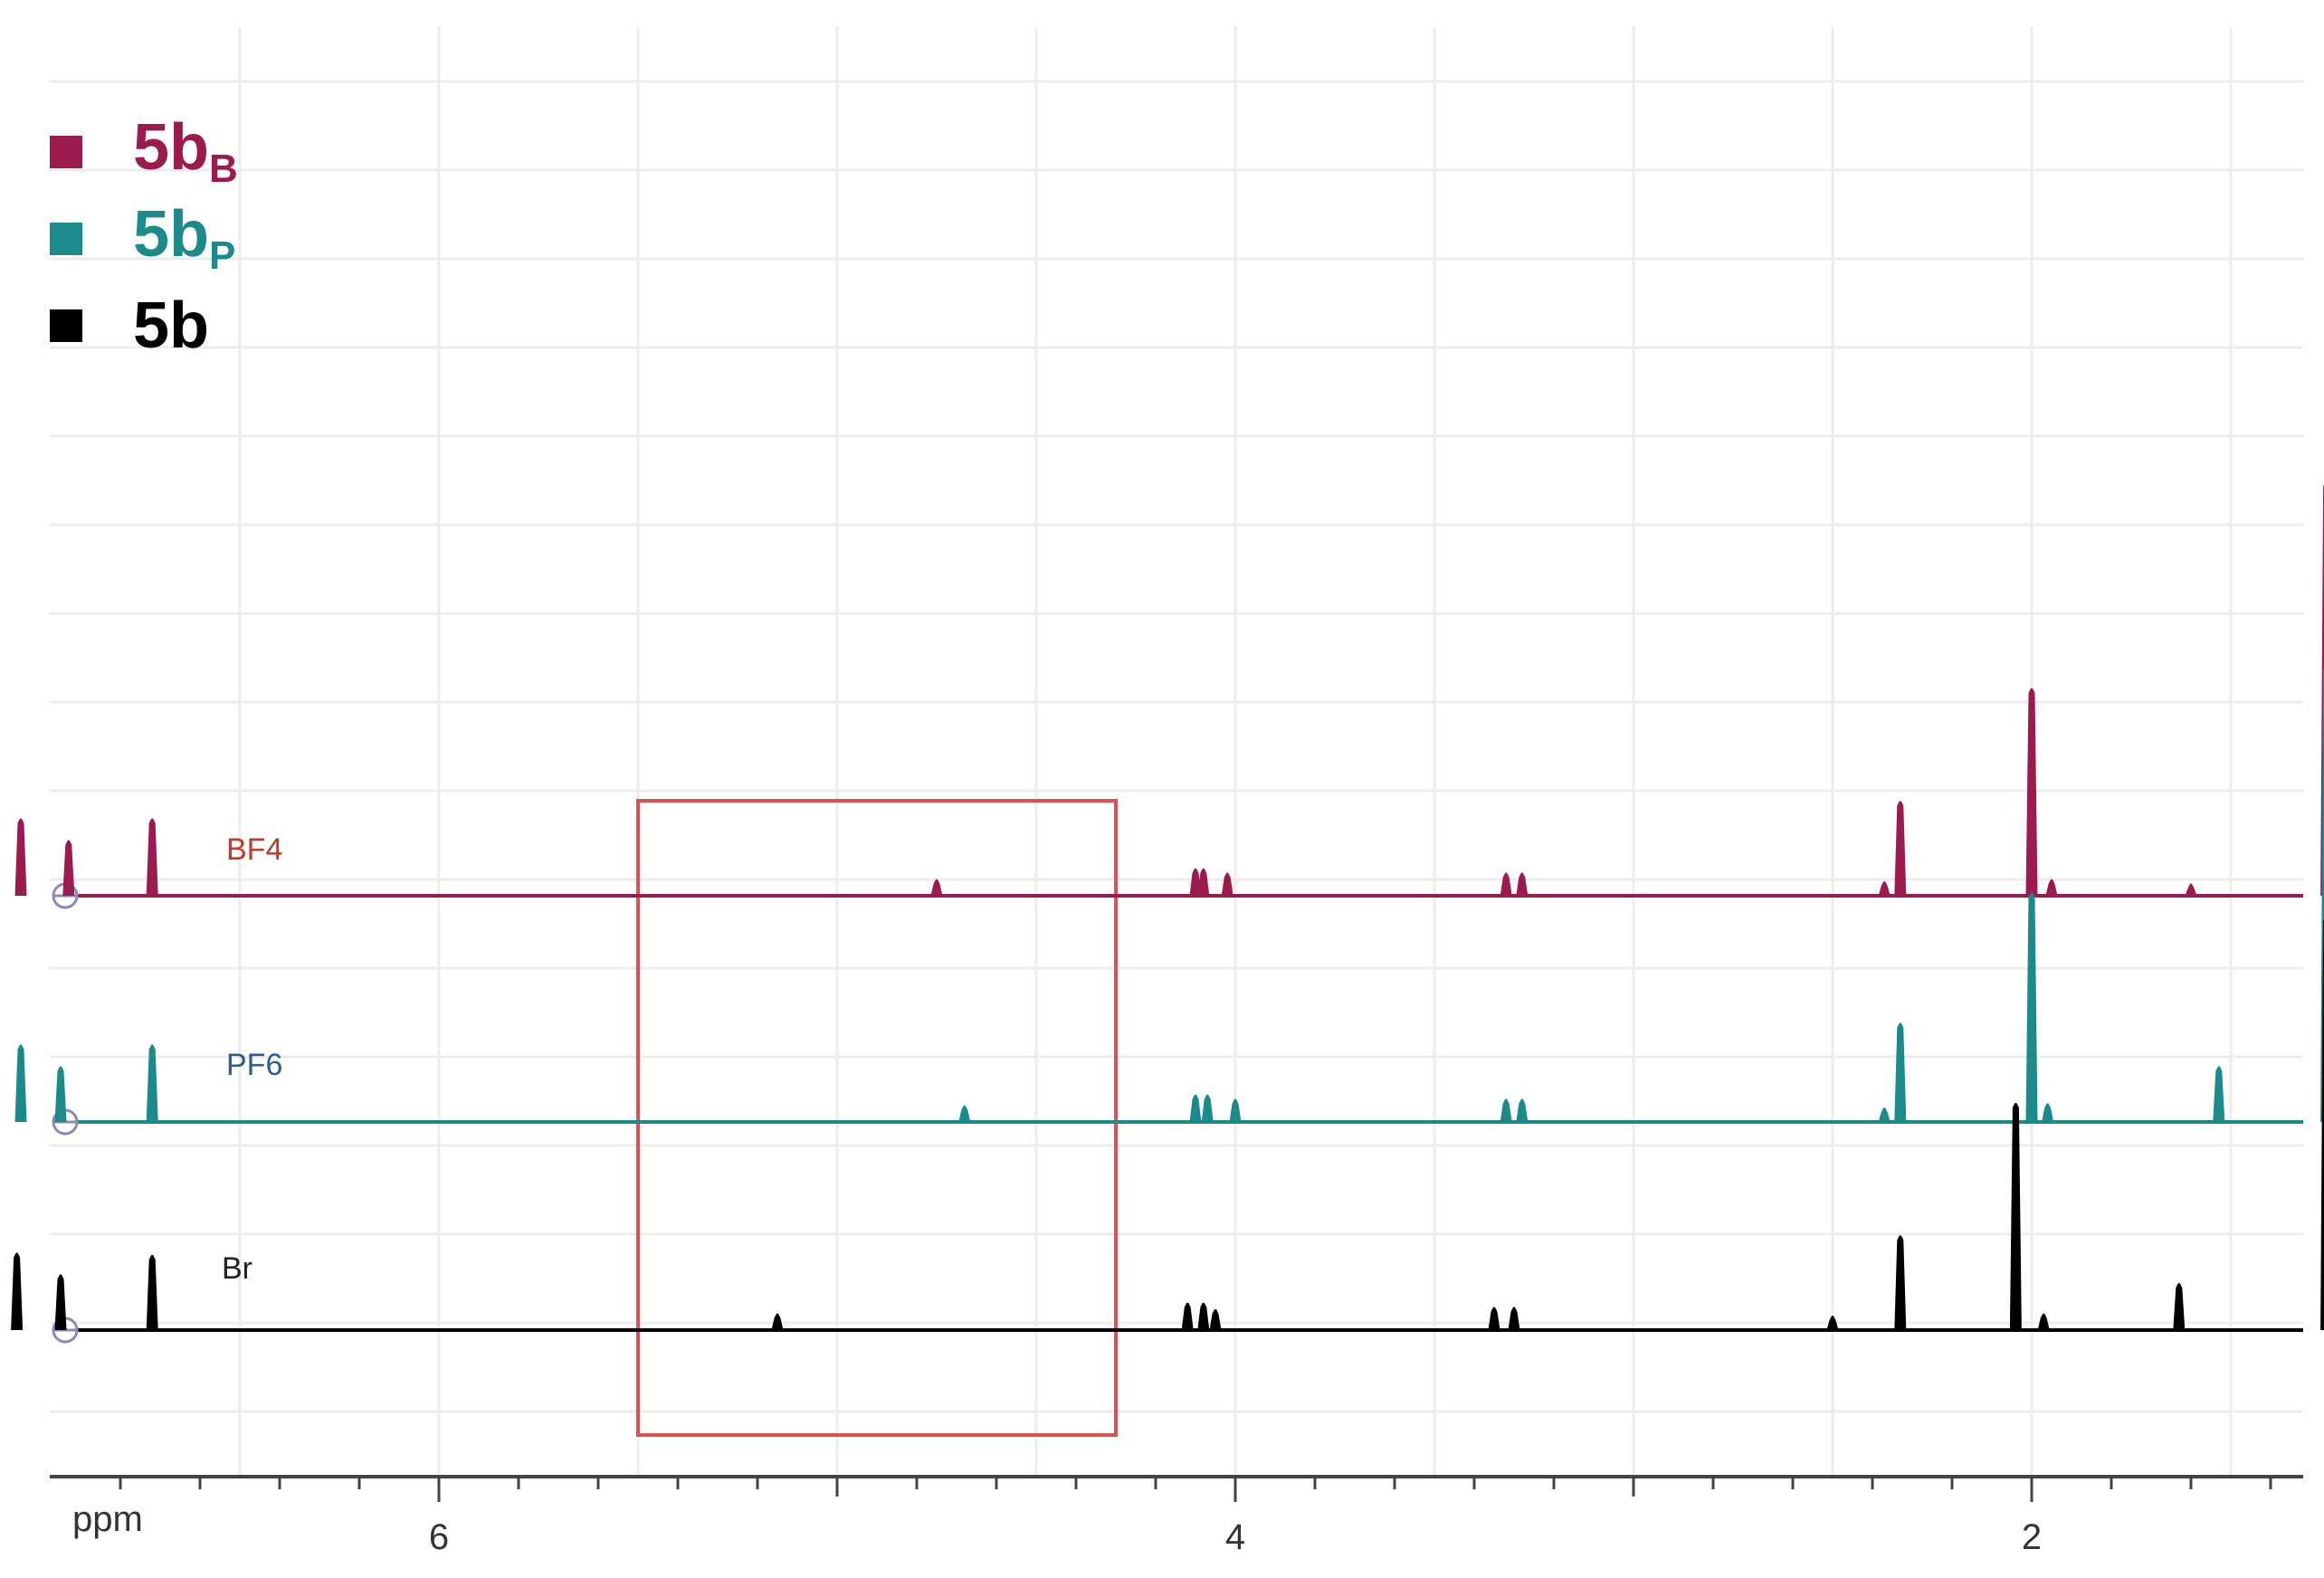  What do you see at coordinates (439, 1537) in the screenshot?
I see `x-tick-label: 6` at bounding box center [439, 1537].